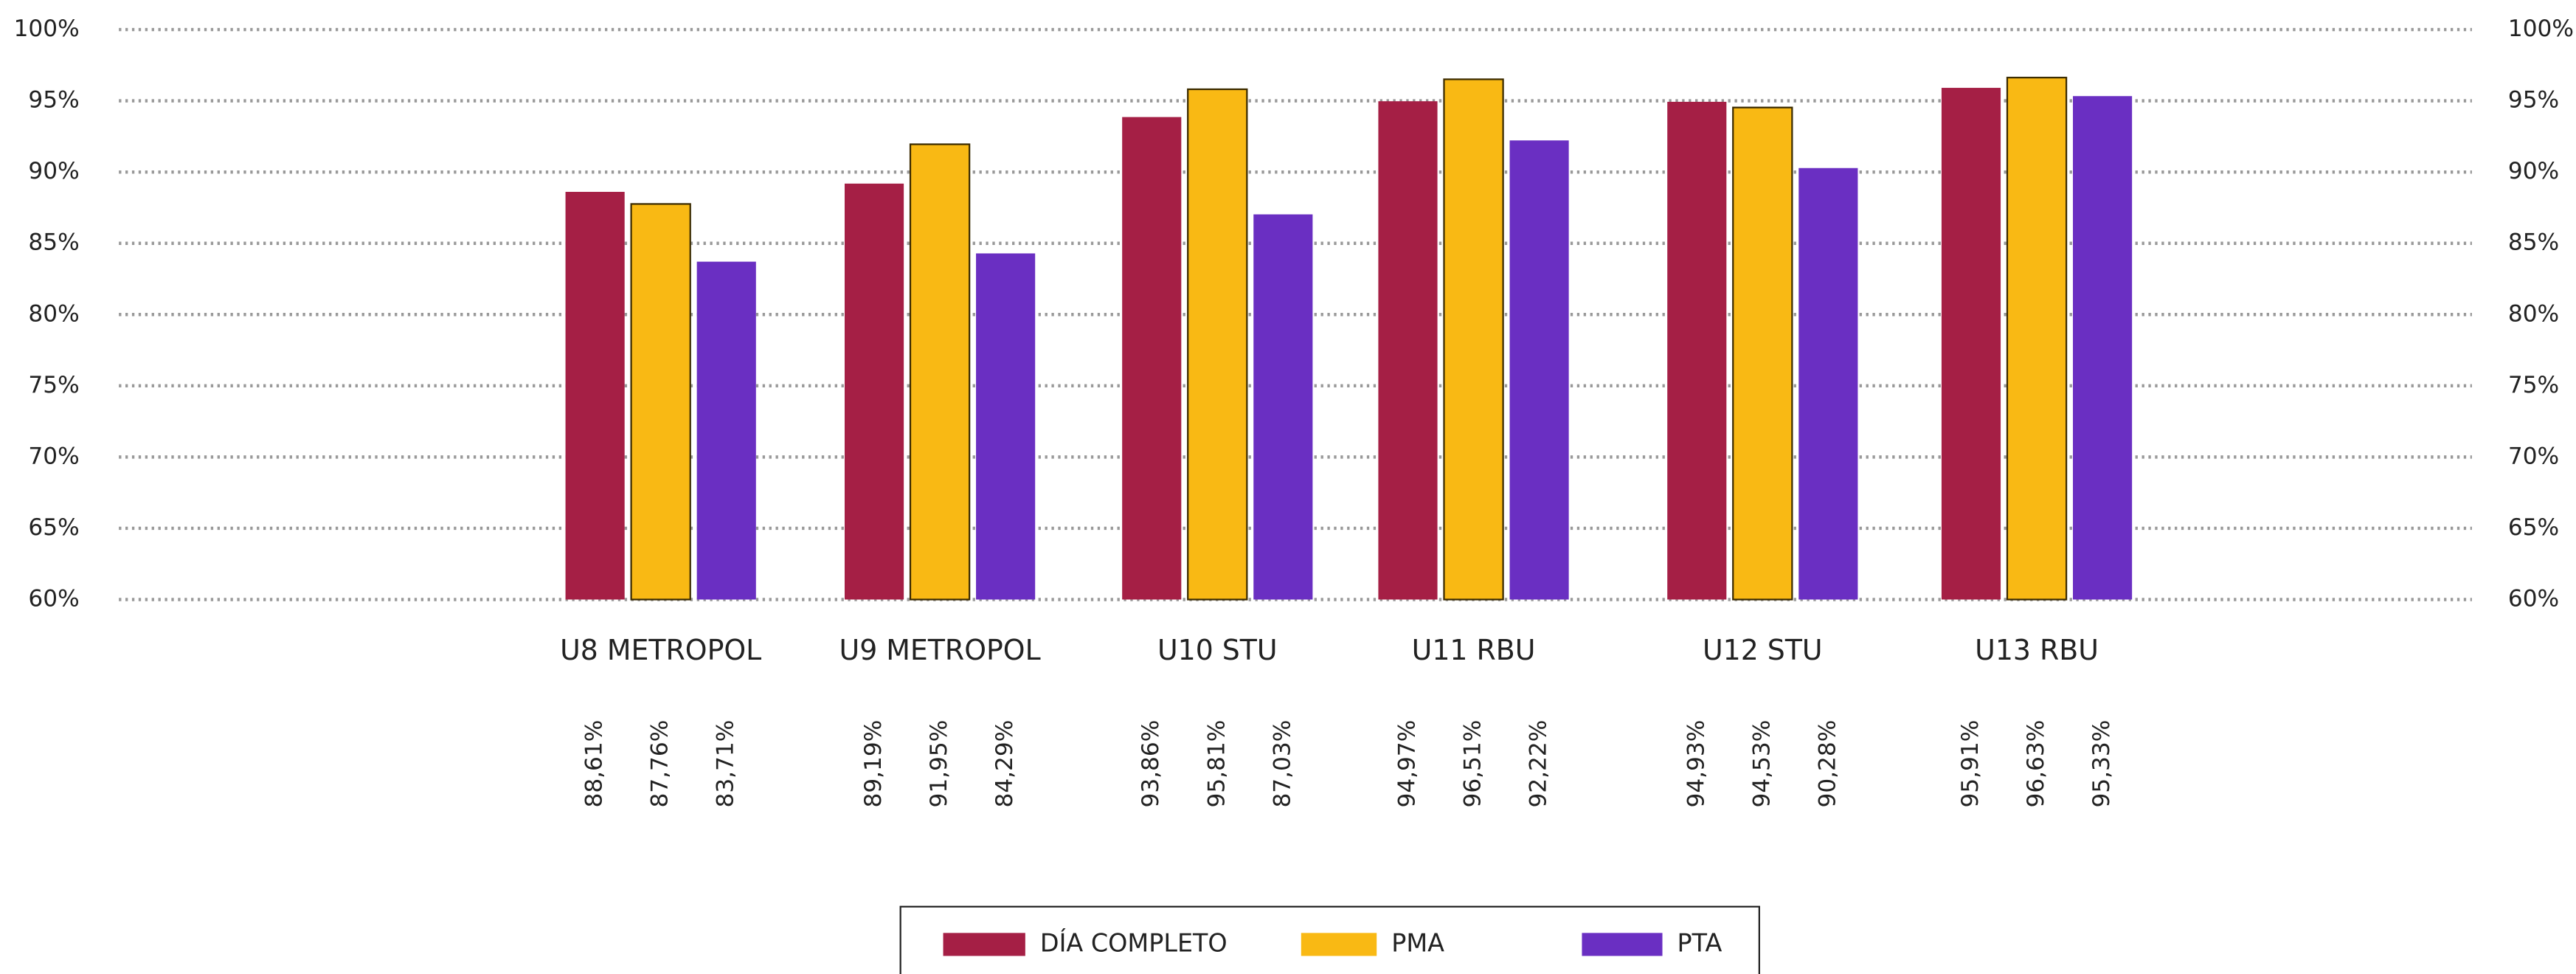  I want to click on value-label: 94,97%, so click(1407, 764).